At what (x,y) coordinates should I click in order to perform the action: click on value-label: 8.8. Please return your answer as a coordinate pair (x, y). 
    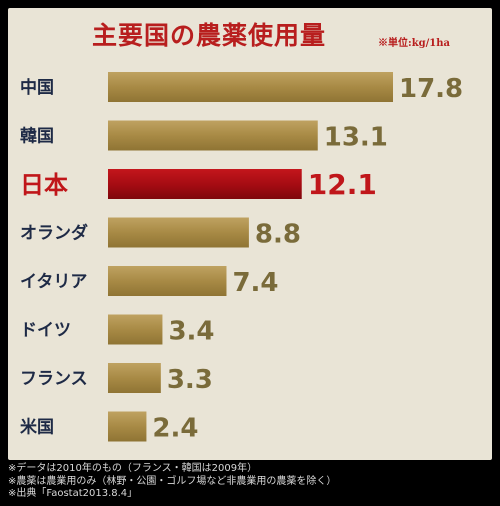
    Looking at the image, I should click on (278, 235).